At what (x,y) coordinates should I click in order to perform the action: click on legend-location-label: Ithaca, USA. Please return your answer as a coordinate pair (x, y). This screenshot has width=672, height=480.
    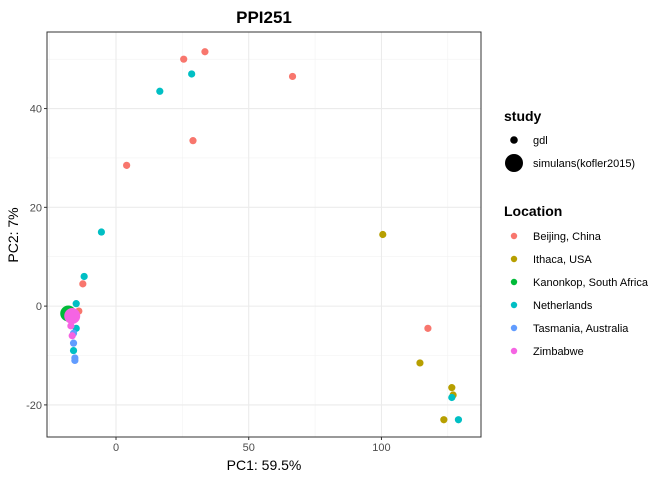
    Looking at the image, I should click on (562, 260).